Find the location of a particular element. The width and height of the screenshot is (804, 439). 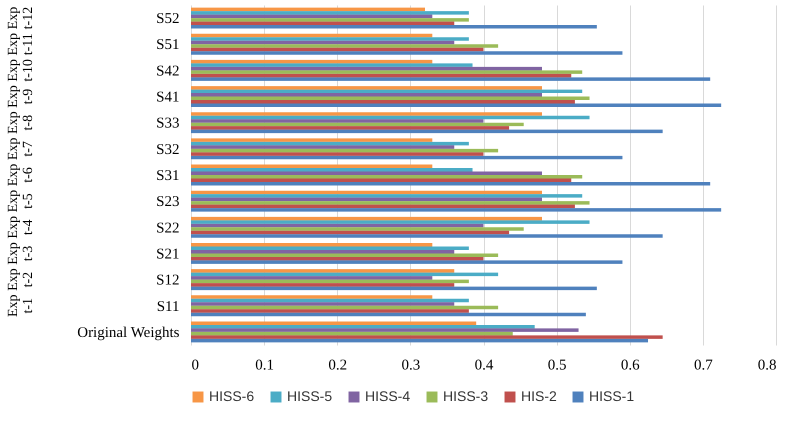

x-tick-label: 0 is located at coordinates (195, 366).